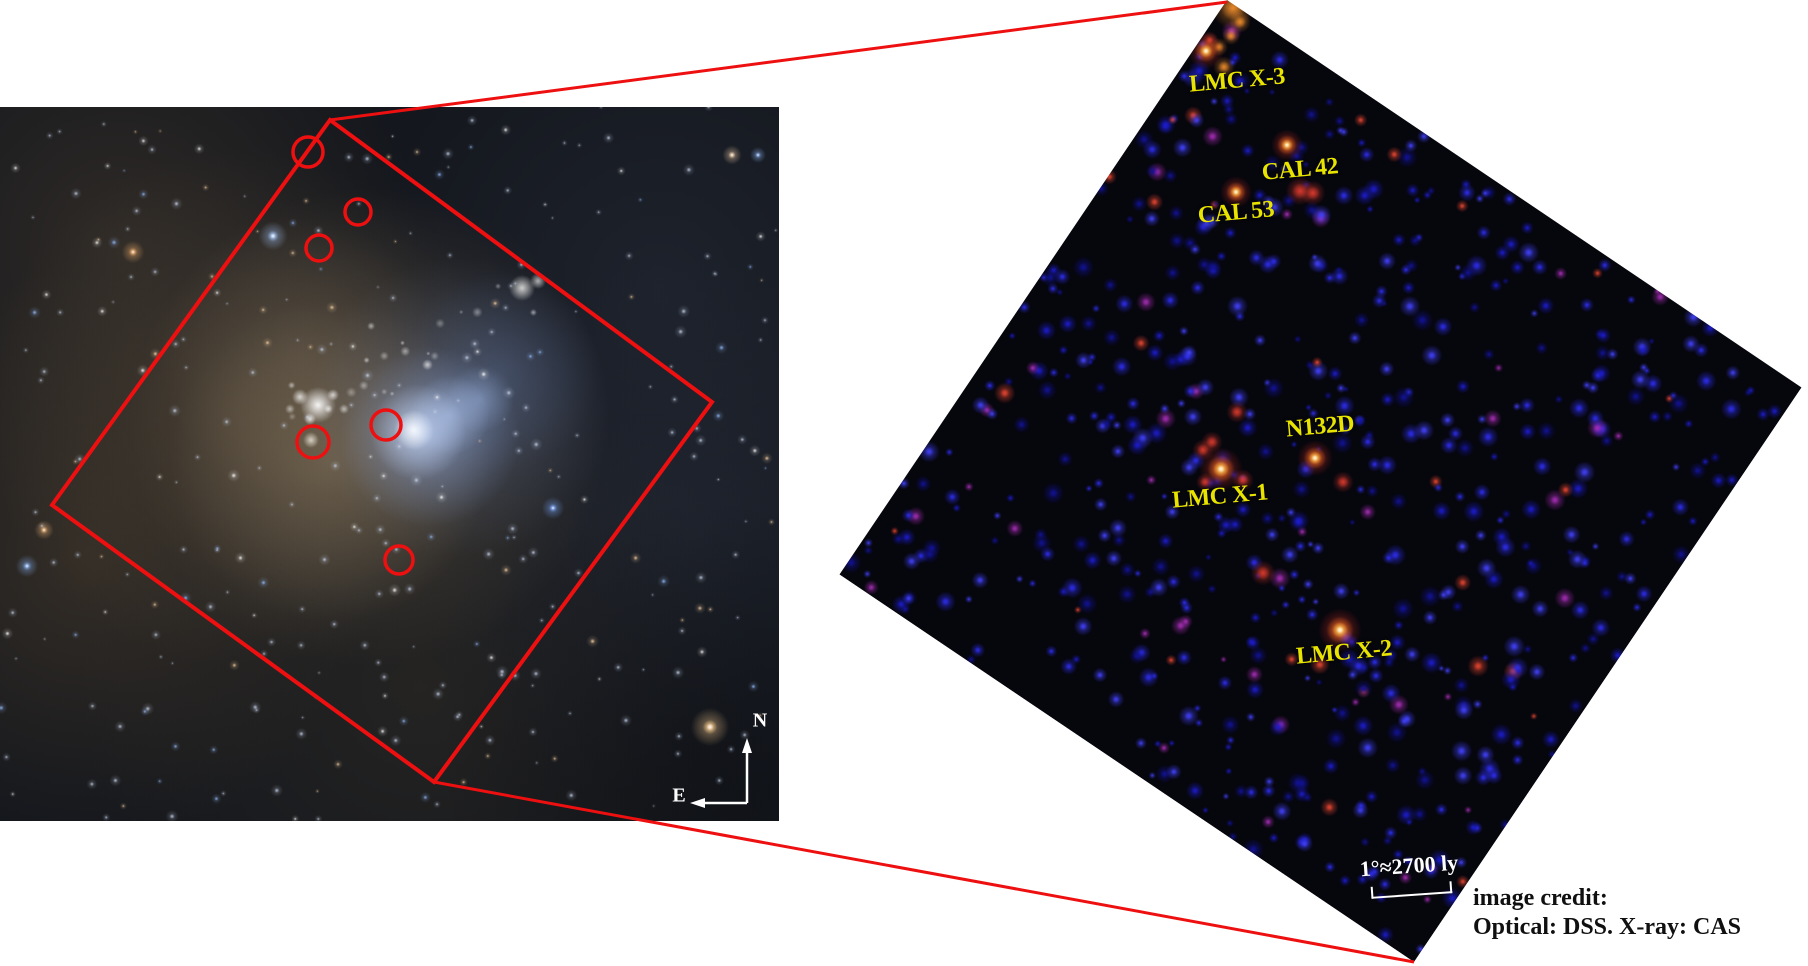  I want to click on credit-line-2: Optical: DSS. X-ray: CAS, so click(1607, 927).